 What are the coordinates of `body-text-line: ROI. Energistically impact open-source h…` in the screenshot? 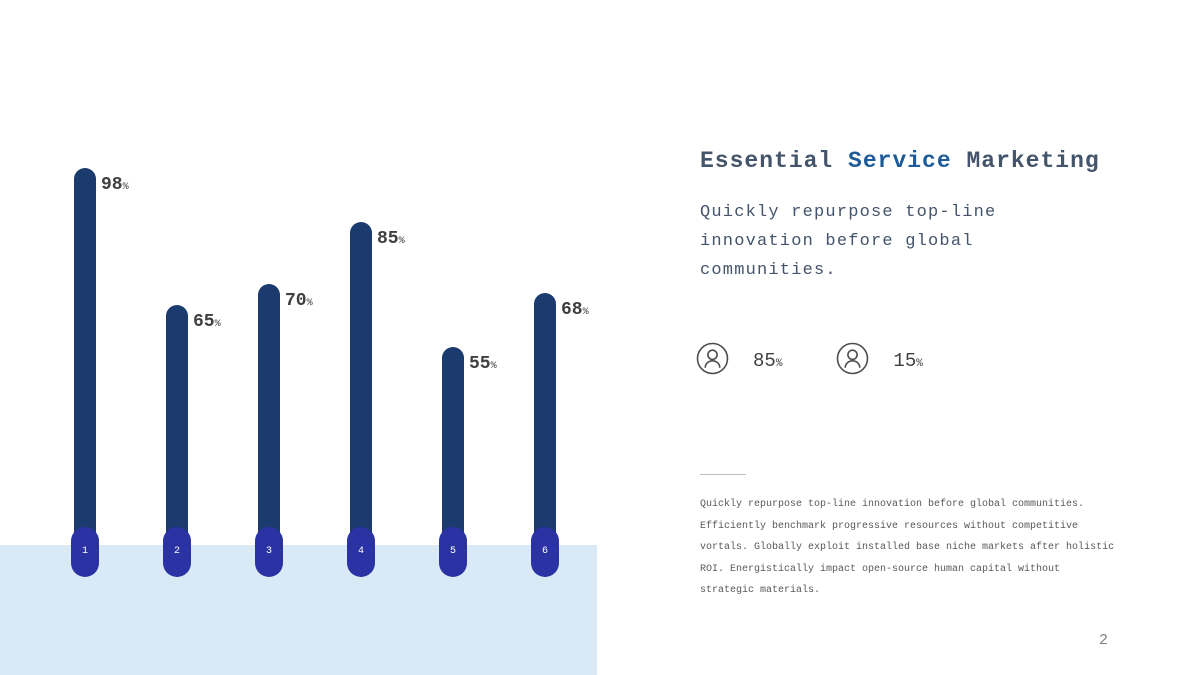 It's located at (880, 569).